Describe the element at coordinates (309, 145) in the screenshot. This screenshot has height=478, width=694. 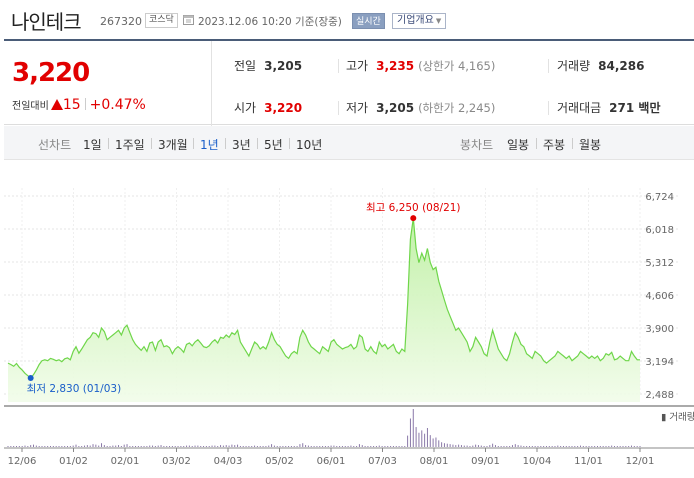
I see `tab-10y: 10년` at that location.